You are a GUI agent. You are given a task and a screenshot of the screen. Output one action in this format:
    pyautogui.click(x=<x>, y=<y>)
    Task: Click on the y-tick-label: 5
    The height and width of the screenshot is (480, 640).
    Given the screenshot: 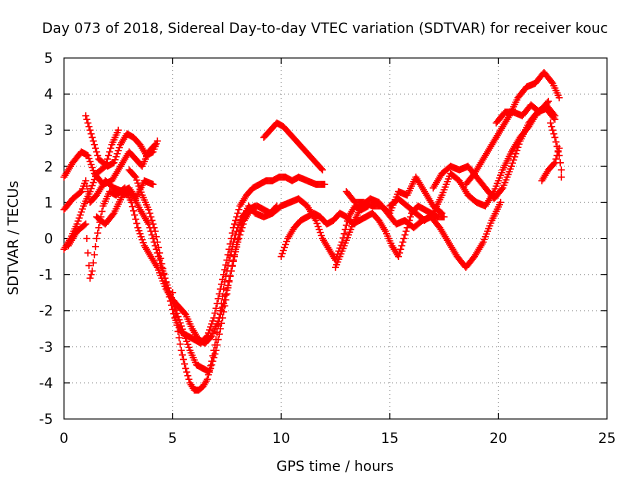 What is the action you would take?
    pyautogui.click(x=48, y=59)
    